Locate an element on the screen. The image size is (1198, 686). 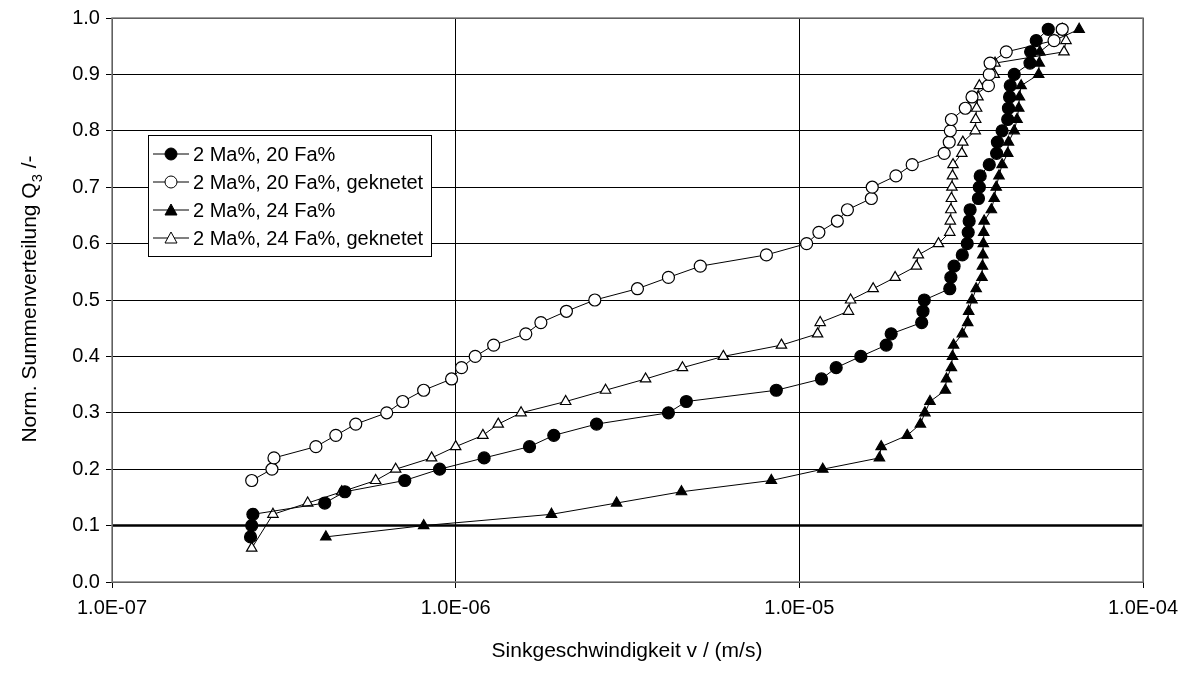
y-tick-label: 0.7 is located at coordinates (86, 185).